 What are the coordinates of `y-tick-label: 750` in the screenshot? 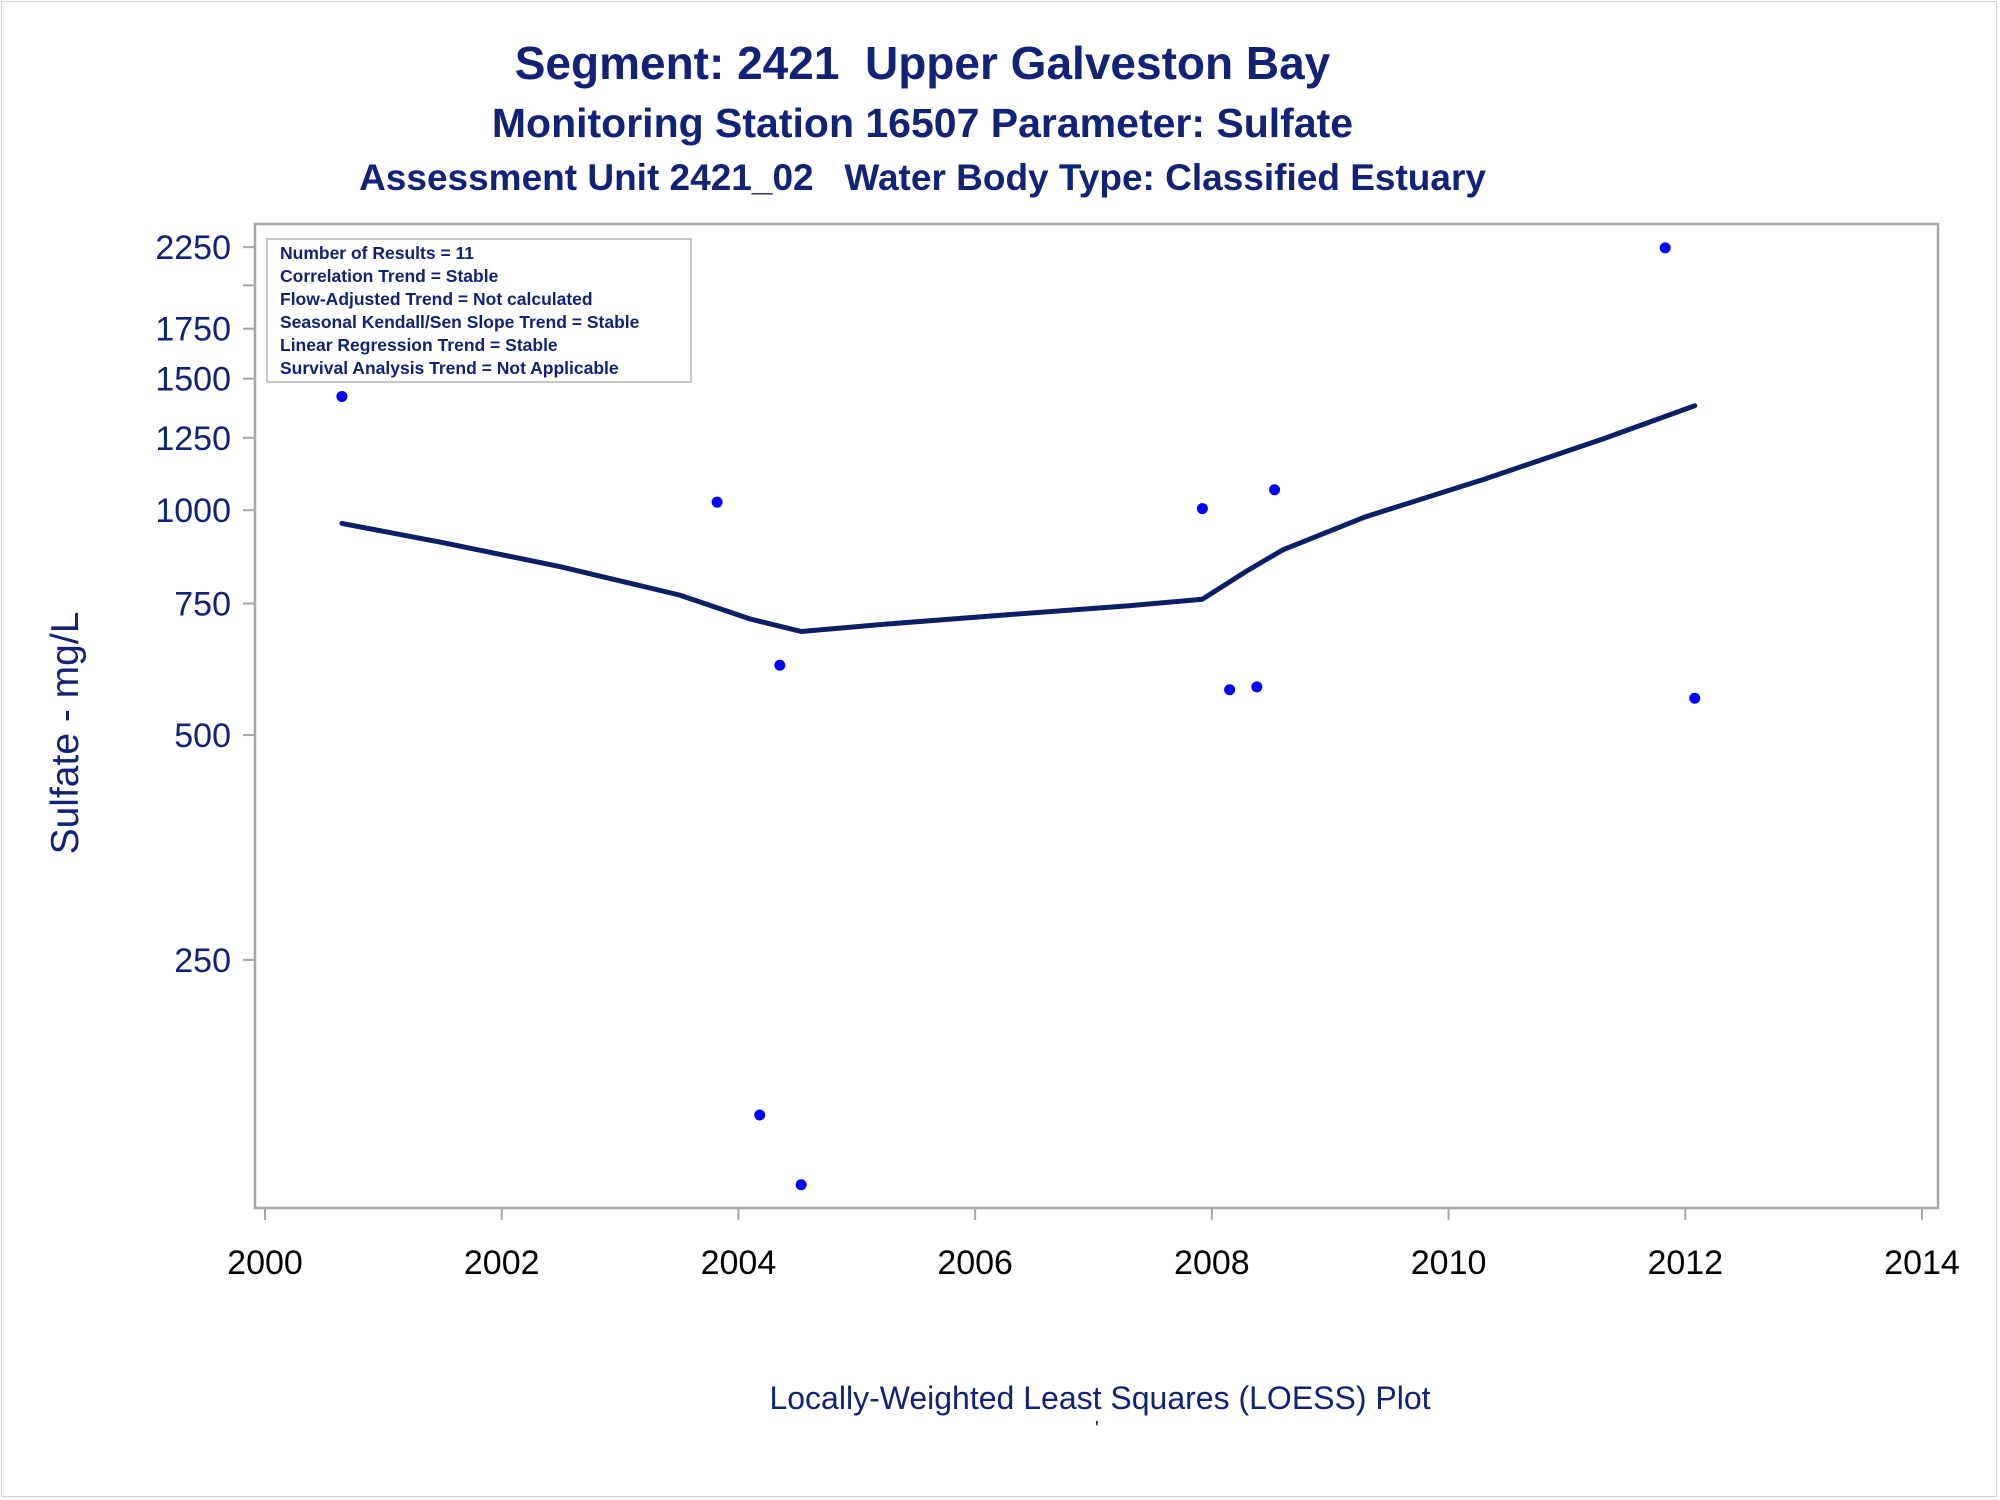 It's located at (202, 605).